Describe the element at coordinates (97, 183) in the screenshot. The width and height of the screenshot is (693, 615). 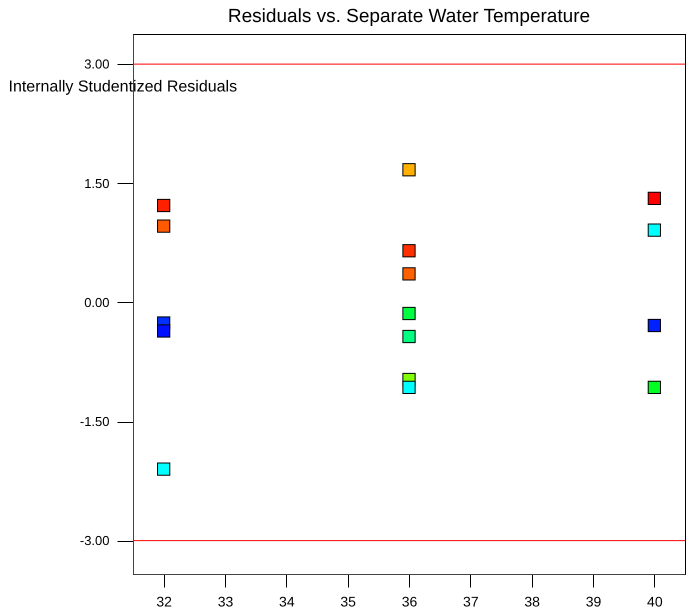
I see `y-tick-label: 1.50` at that location.